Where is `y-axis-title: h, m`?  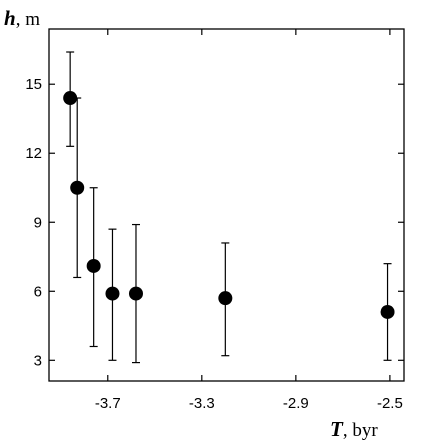
y-axis-title: h, m is located at coordinates (22, 18).